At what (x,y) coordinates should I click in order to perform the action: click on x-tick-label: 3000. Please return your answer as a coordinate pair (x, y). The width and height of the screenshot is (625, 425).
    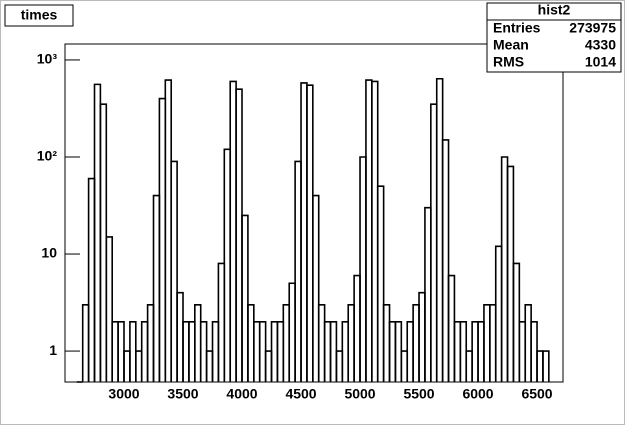
    Looking at the image, I should click on (123, 394).